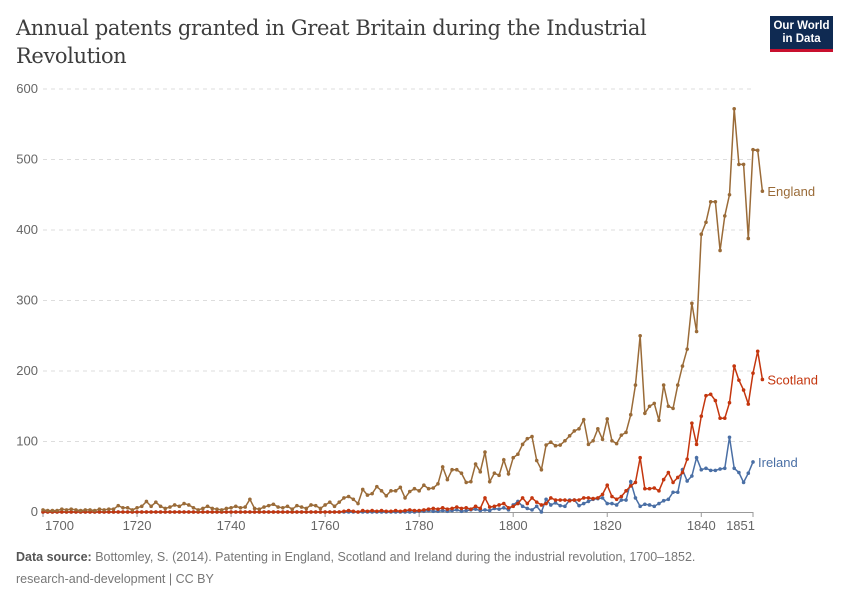 This screenshot has height=600, width=850. Describe the element at coordinates (59, 525) in the screenshot. I see `x-tick-label: 1700` at that location.